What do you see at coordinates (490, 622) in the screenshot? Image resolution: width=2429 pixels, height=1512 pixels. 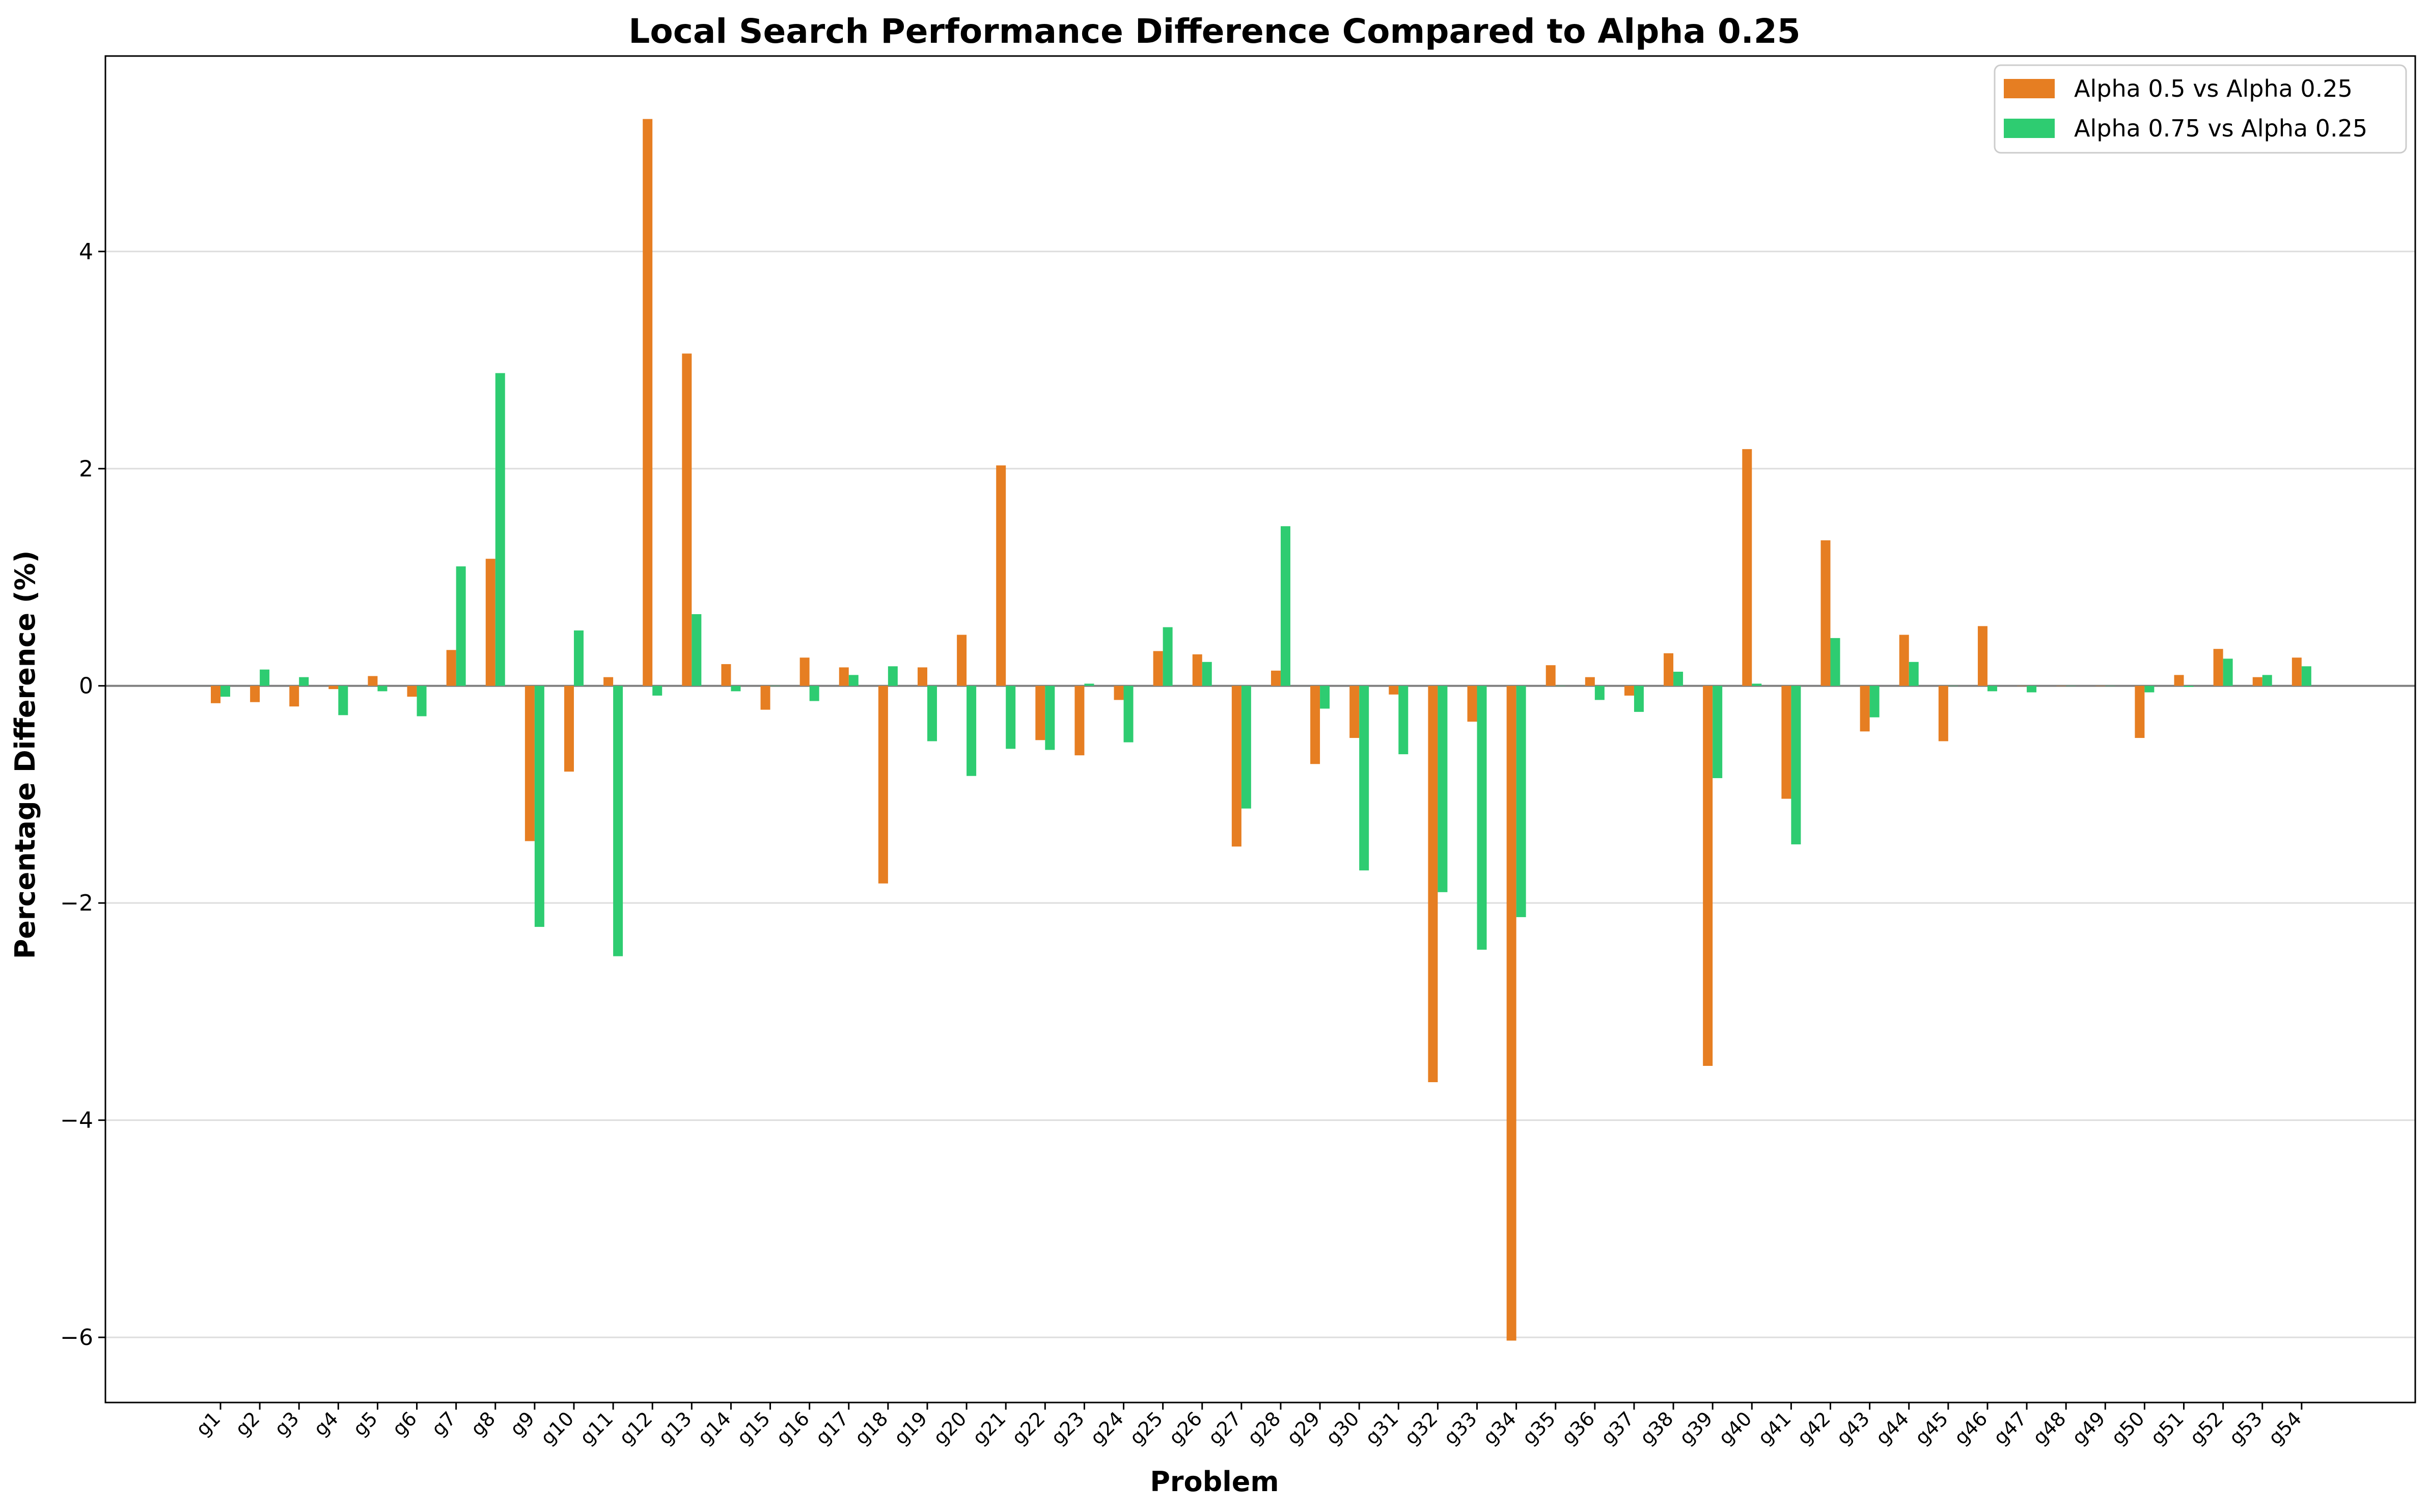 I see `bar-alpha-0-5-g8` at bounding box center [490, 622].